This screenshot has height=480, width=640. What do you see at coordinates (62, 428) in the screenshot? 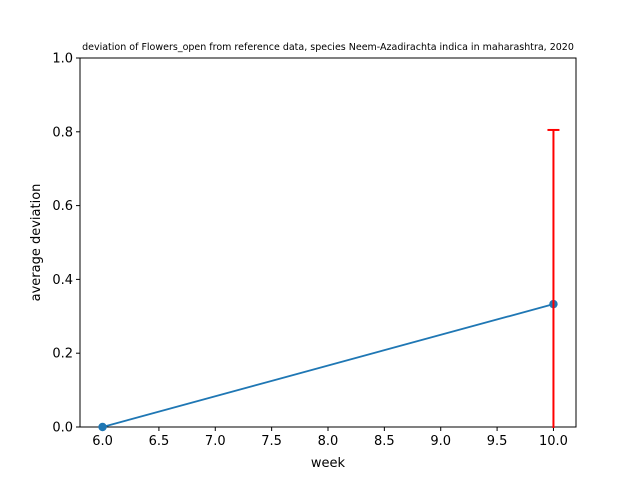
I see `y-tick-label: 0.0` at bounding box center [62, 428].